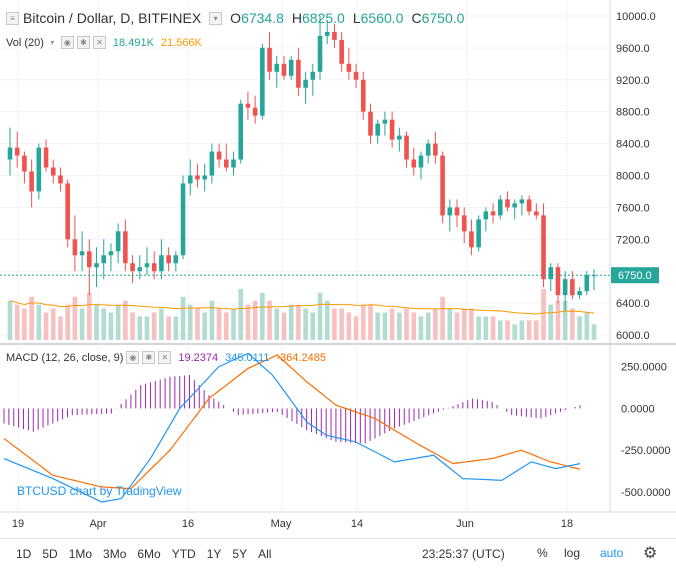  I want to click on timeframe-ytd: YTD, so click(183, 553).